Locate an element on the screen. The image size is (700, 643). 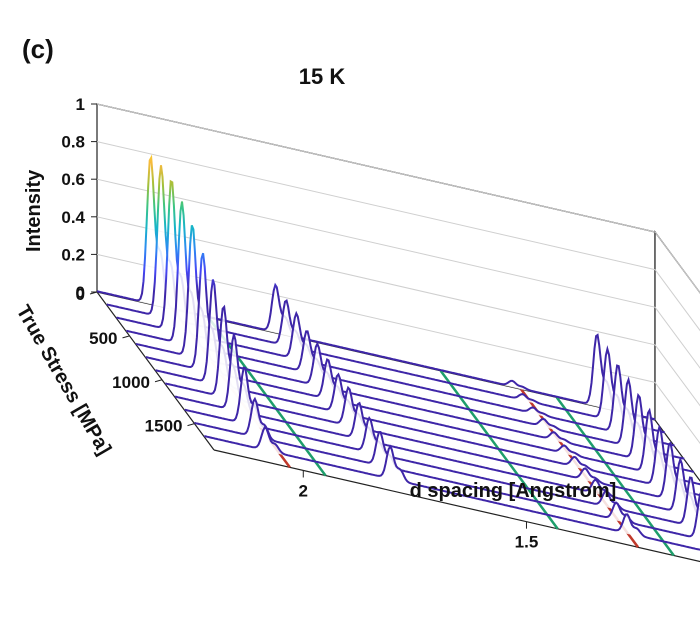
y-tick-label: 1000 is located at coordinates (131, 382).